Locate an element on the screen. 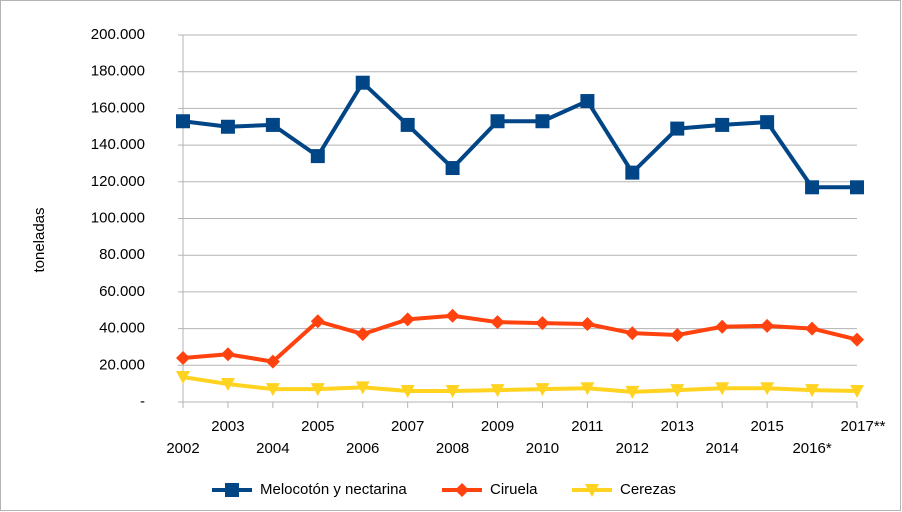  x-tick-label: 2011 is located at coordinates (587, 426).